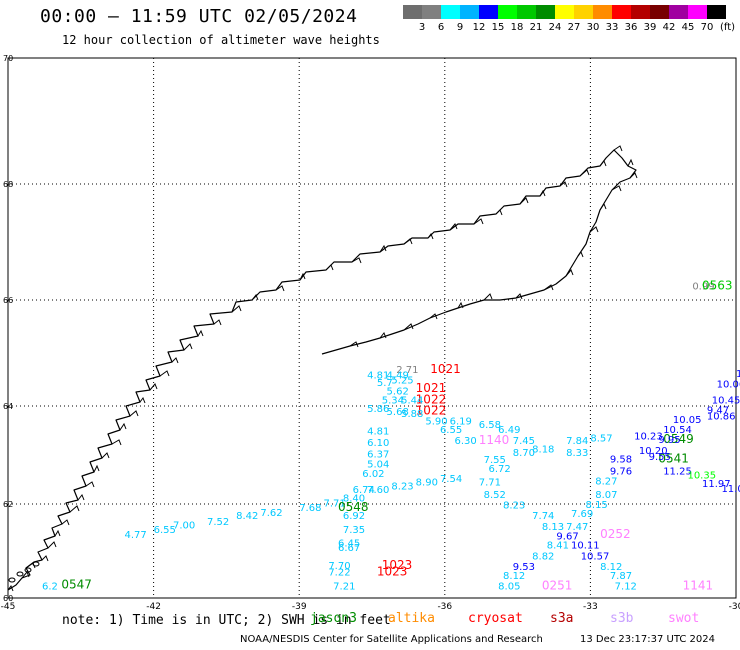  What do you see at coordinates (543, 516) in the screenshot?
I see `wave-height-value: 7.74` at bounding box center [543, 516].